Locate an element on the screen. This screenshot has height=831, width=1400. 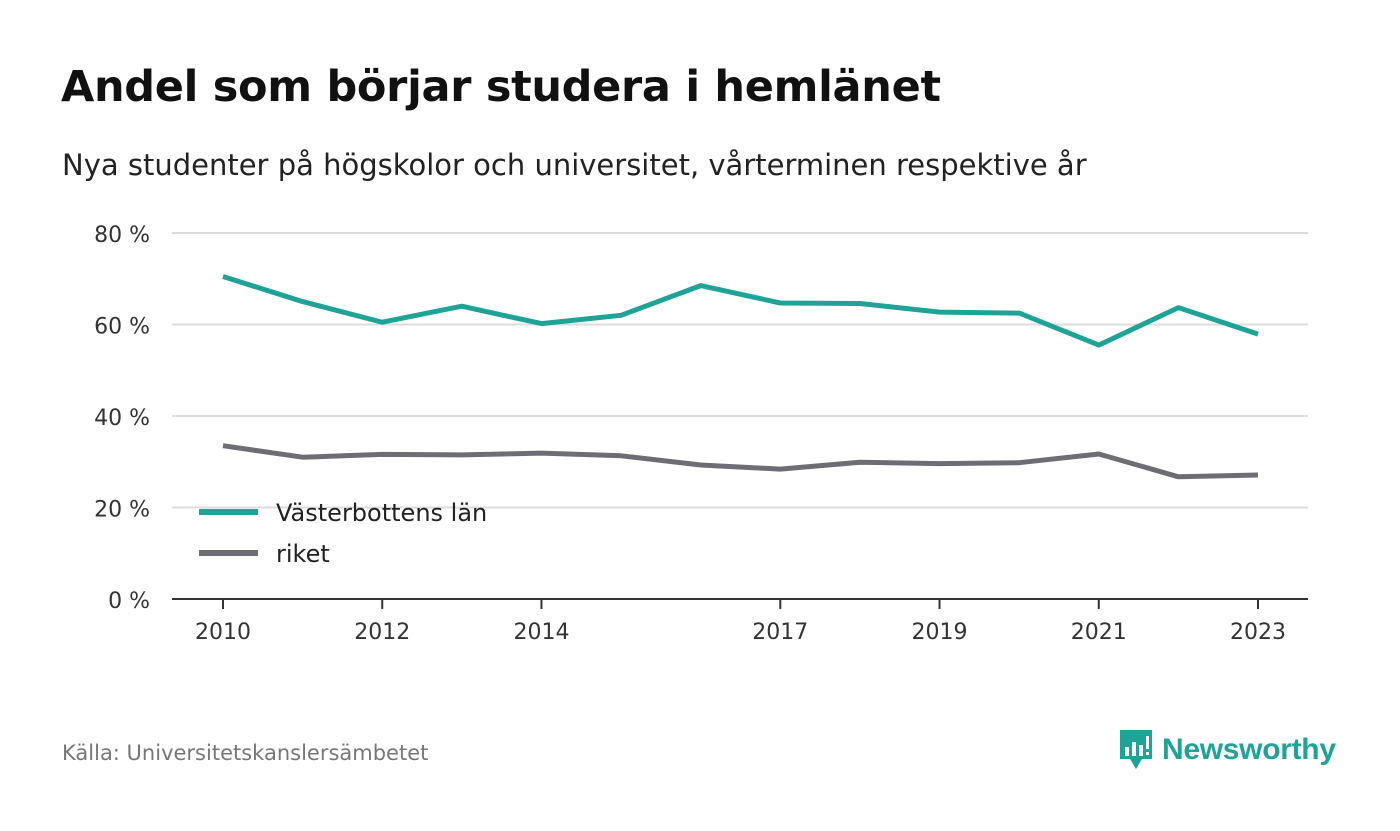
legend-label: riket is located at coordinates (303, 554).